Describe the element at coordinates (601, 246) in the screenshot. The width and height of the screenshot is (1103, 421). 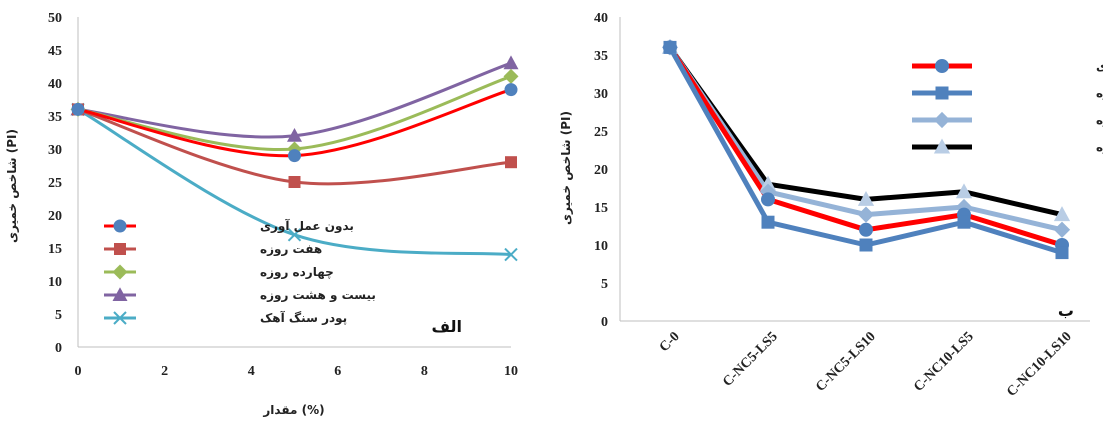
I see `chart-right-ytick: 10` at that location.